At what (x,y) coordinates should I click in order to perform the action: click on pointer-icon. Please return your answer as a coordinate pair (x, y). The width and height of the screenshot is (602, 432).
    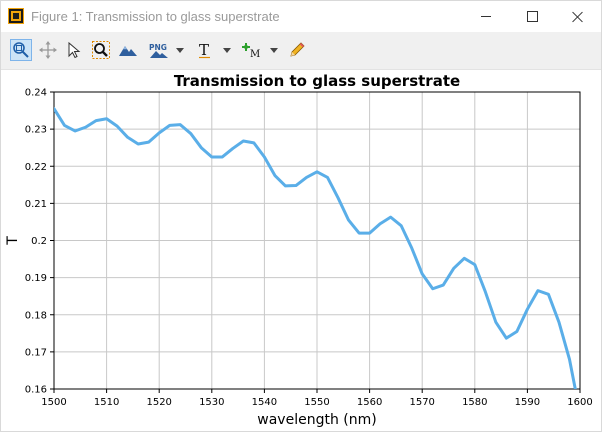
    Looking at the image, I should click on (74, 50).